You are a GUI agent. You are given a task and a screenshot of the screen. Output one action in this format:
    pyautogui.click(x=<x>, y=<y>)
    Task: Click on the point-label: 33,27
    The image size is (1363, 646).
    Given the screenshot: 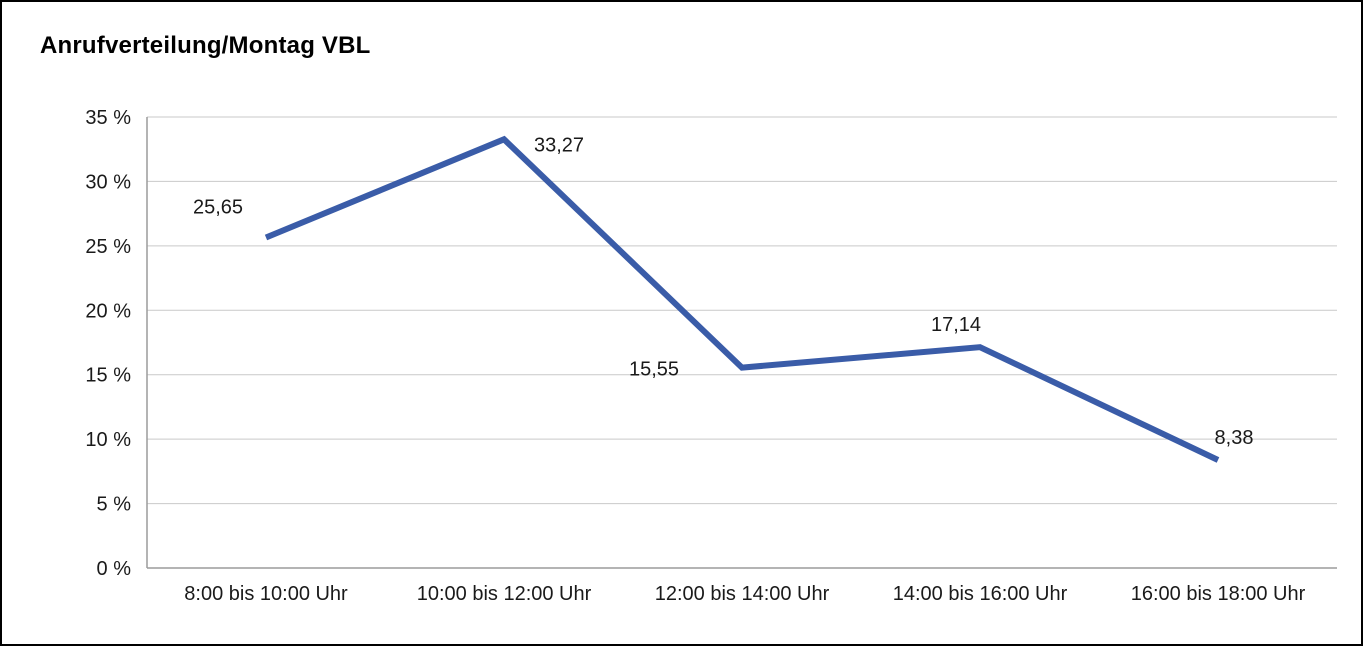 What is the action you would take?
    pyautogui.click(x=559, y=145)
    